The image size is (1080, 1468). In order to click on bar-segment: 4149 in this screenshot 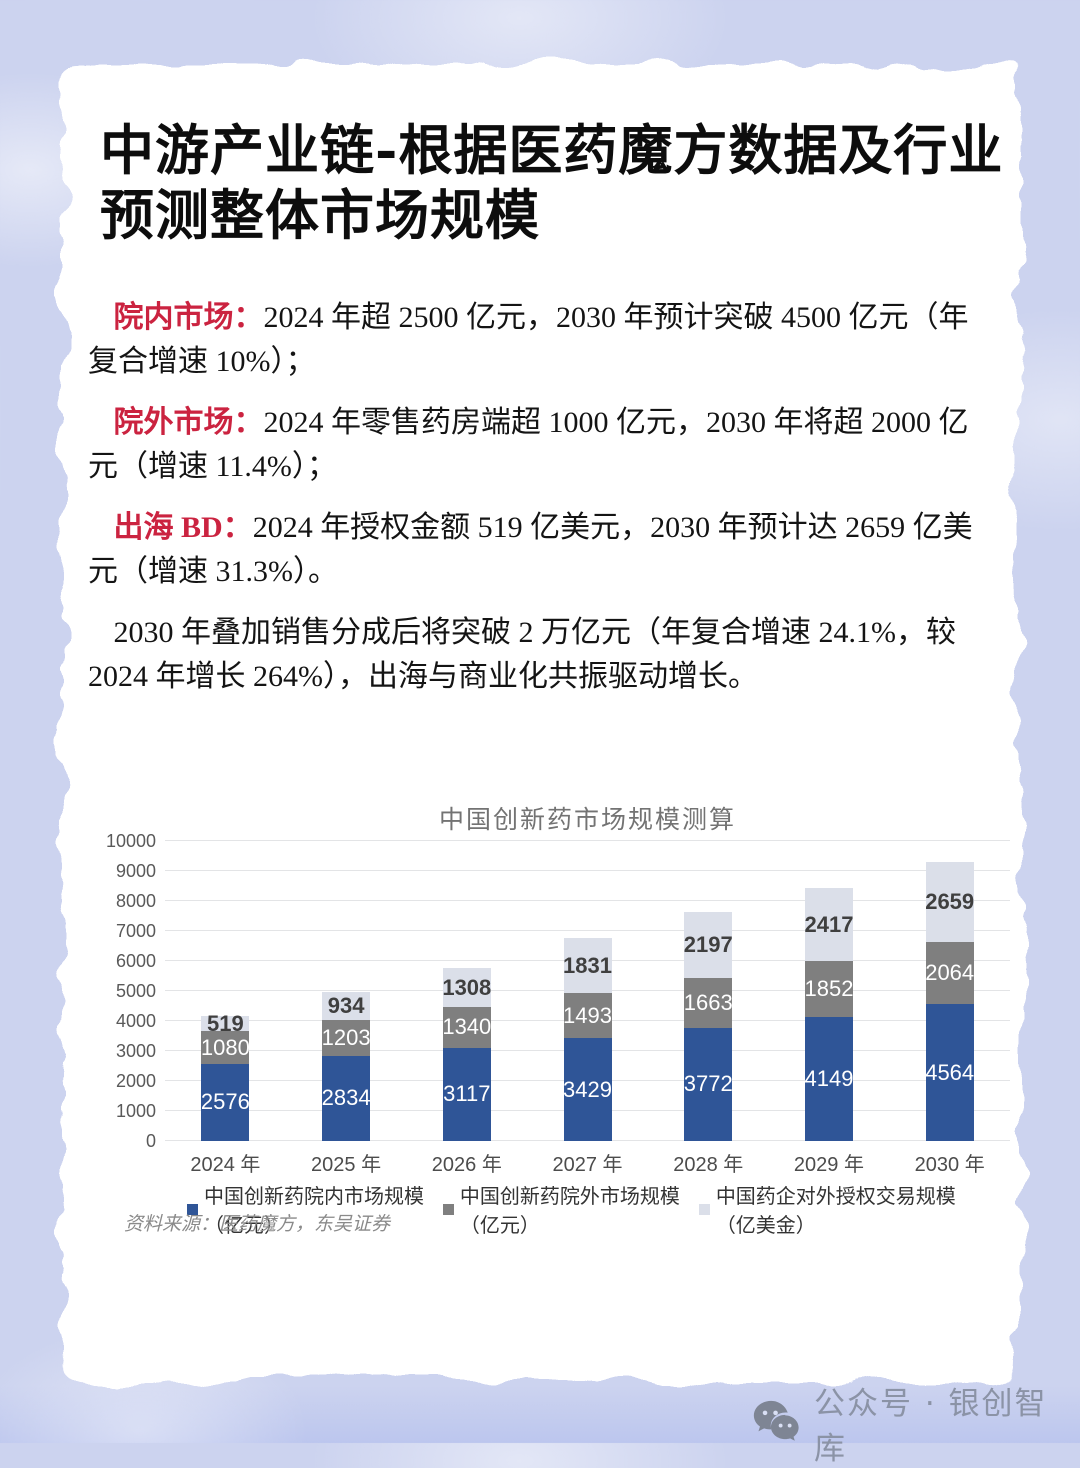, I will do `click(828, 1078)`.